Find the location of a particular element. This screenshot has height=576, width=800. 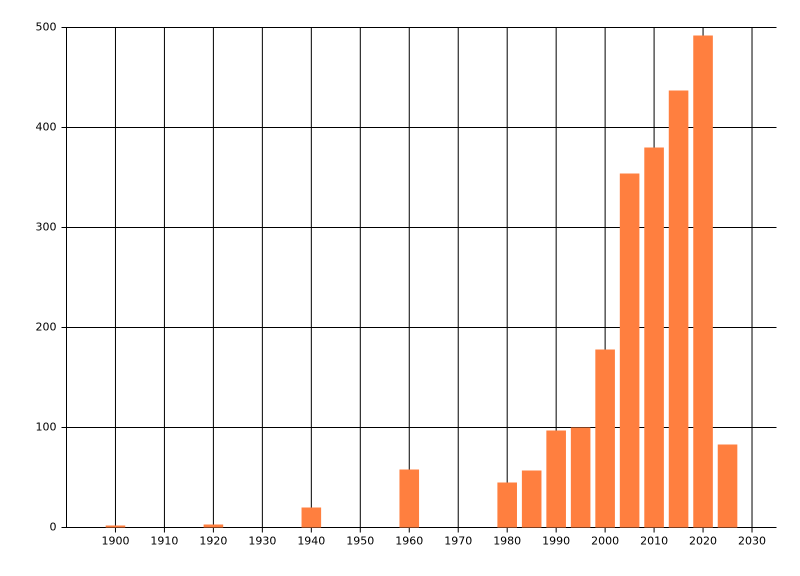

y-tick-label: 400 is located at coordinates (46, 127).